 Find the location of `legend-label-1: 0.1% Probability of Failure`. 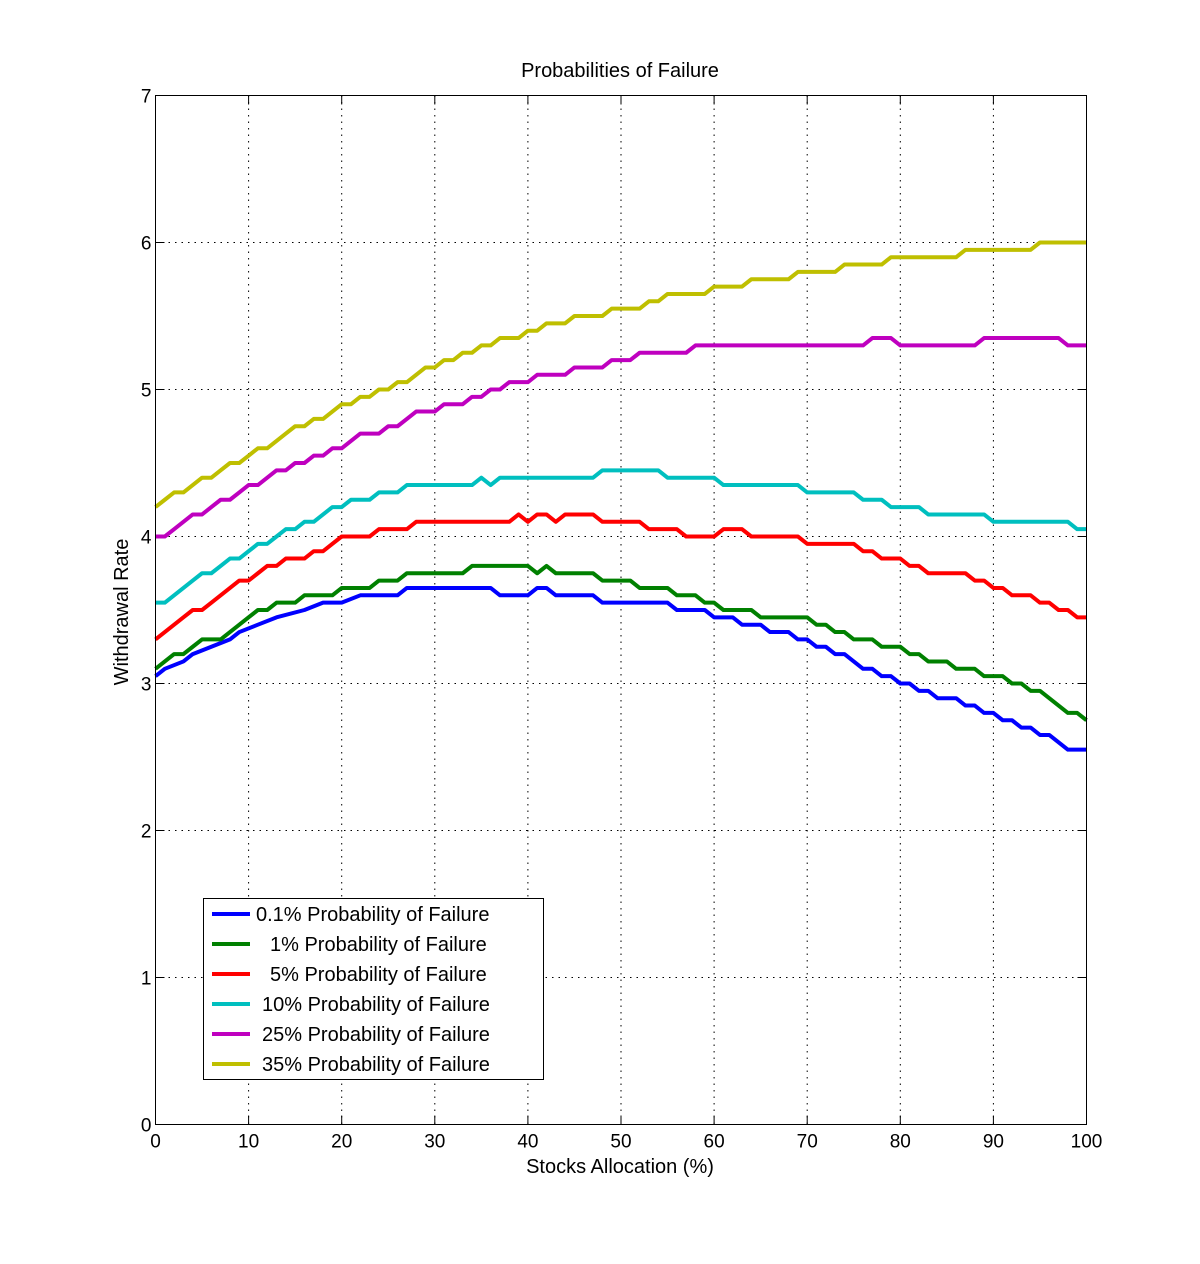

legend-label-1: 0.1% Probability of Failure is located at coordinates (372, 915).